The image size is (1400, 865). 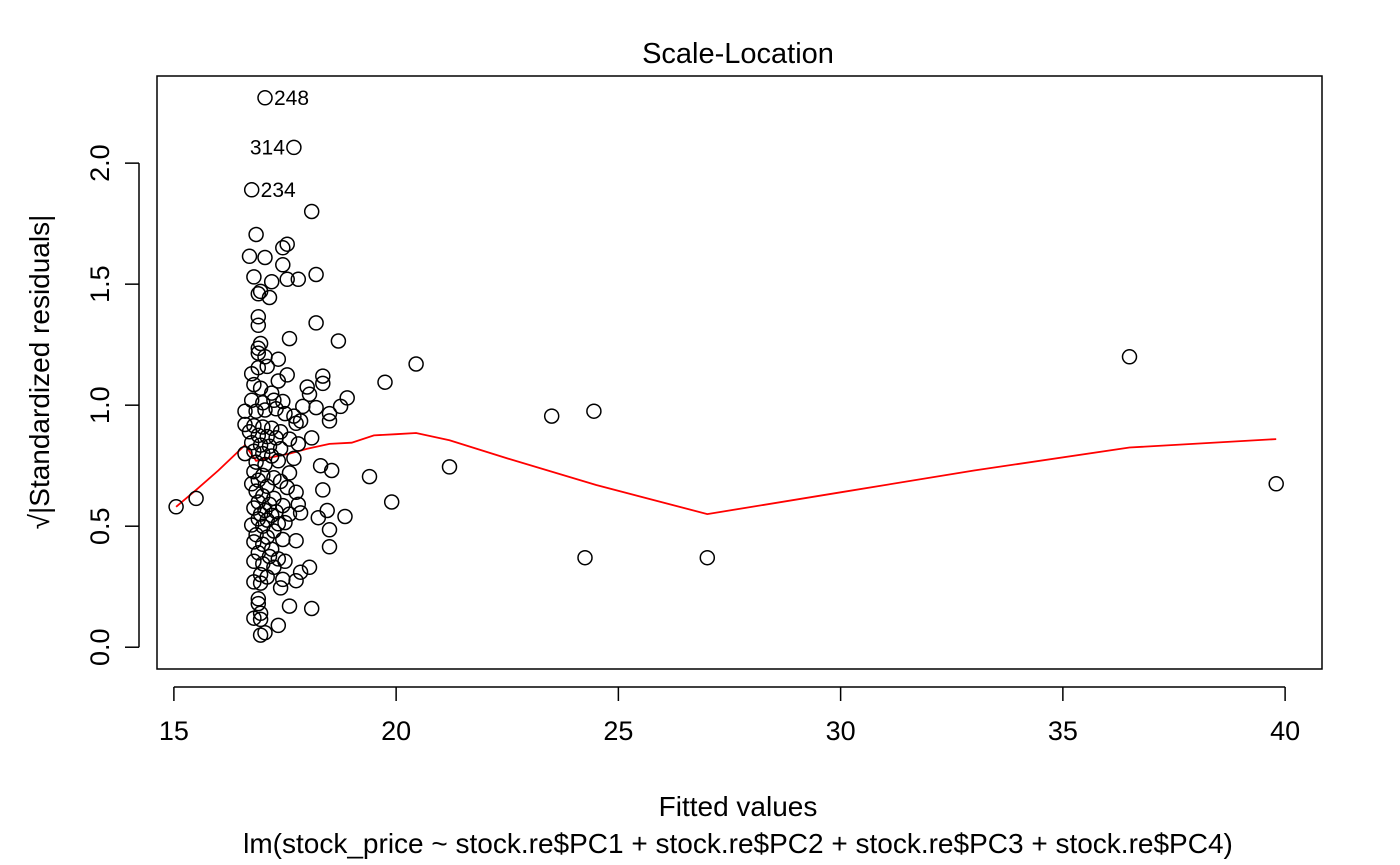 I want to click on y-axis: 0.0 0.5 1.0 1.5 2.0, so click(x=112, y=405).